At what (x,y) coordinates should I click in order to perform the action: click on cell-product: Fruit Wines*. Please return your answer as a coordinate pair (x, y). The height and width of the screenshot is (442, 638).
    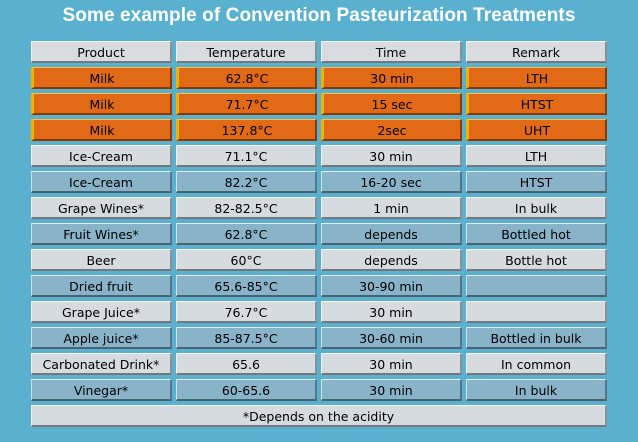
    Looking at the image, I should click on (101, 234).